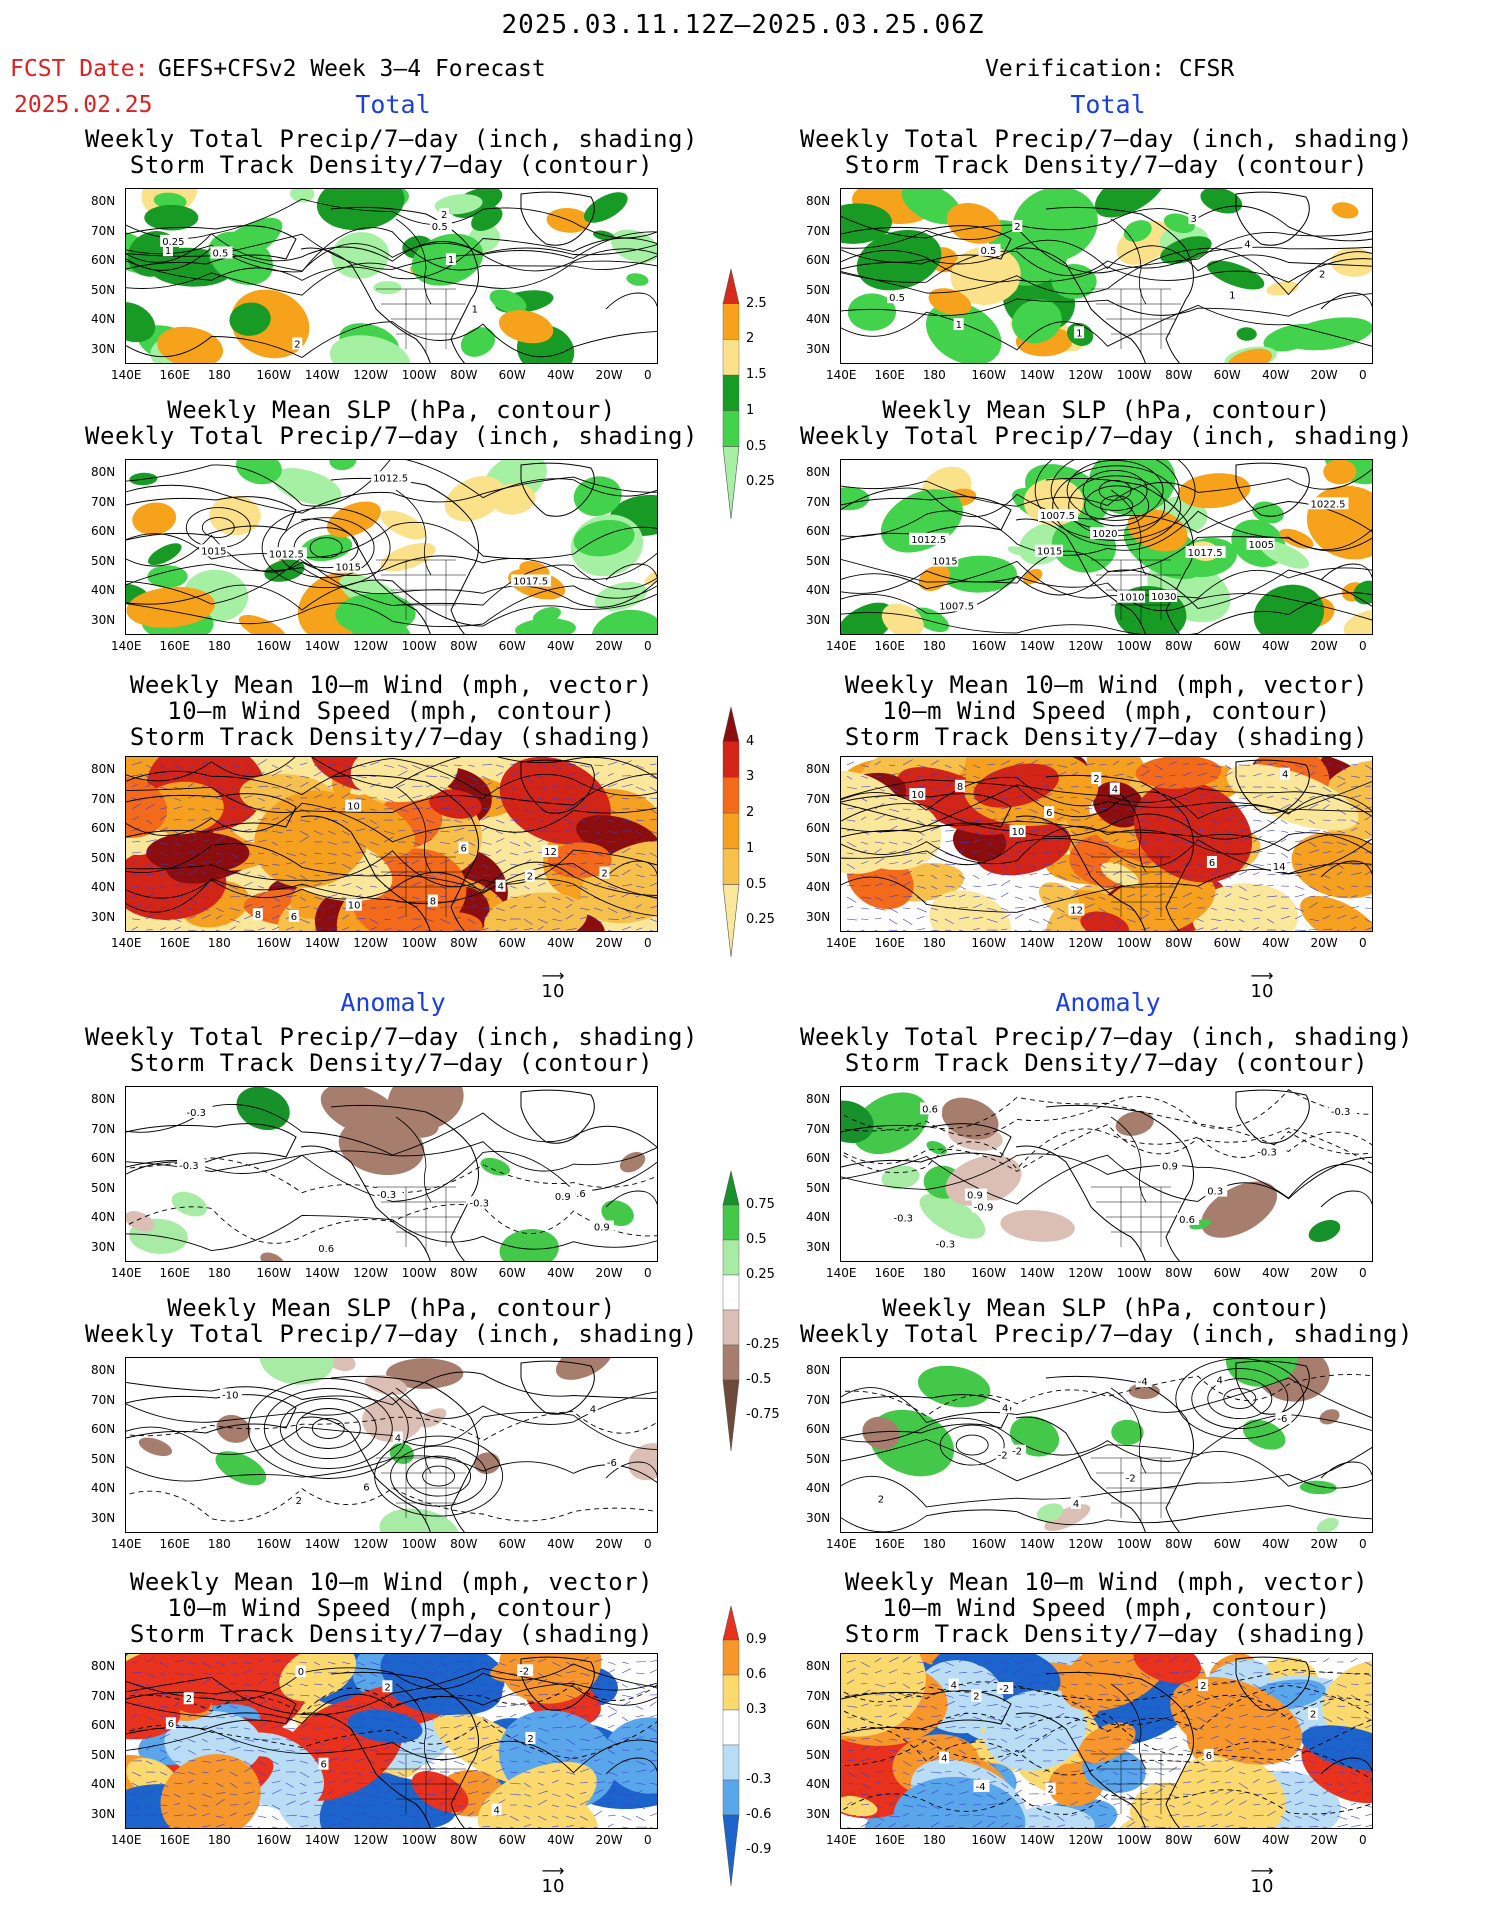 The width and height of the screenshot is (1487, 1925). I want to click on contour-ring, so click(972, 1445).